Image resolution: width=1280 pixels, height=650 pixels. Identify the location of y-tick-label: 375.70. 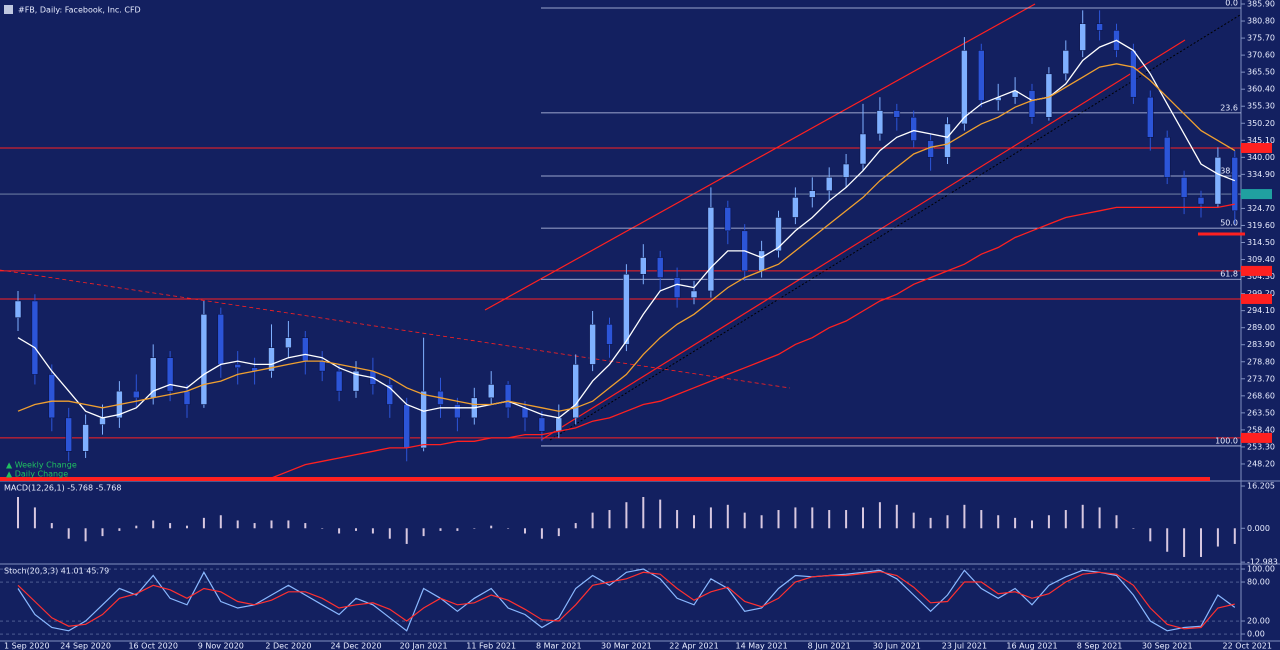
(1261, 38).